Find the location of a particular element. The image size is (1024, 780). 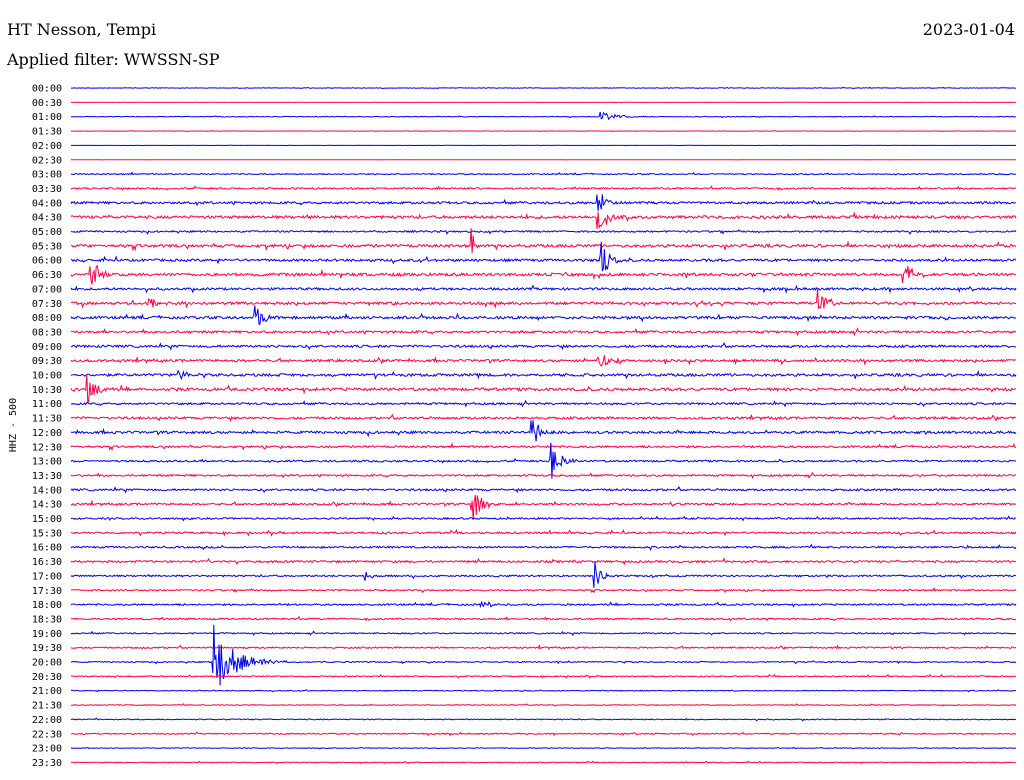

time-tick-label: 04:30 is located at coordinates (47, 218).